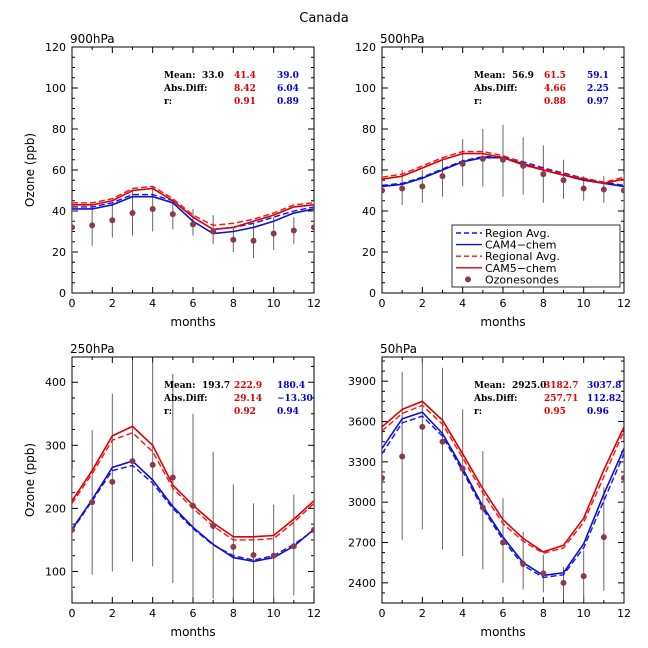 This screenshot has height=648, width=648. I want to click on y-tick-label: 40, so click(59, 211).